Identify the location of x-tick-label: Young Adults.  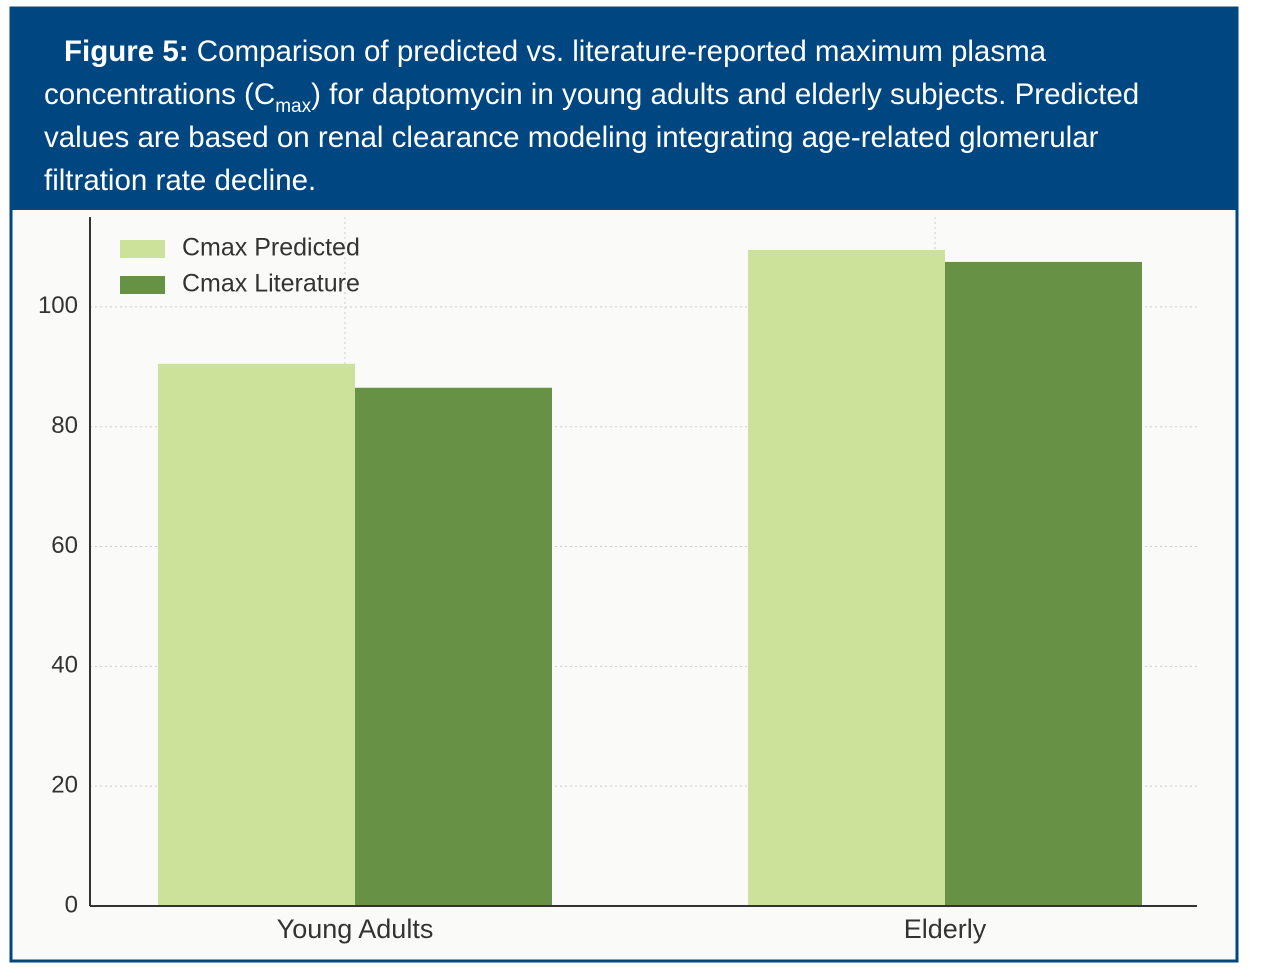
(355, 929).